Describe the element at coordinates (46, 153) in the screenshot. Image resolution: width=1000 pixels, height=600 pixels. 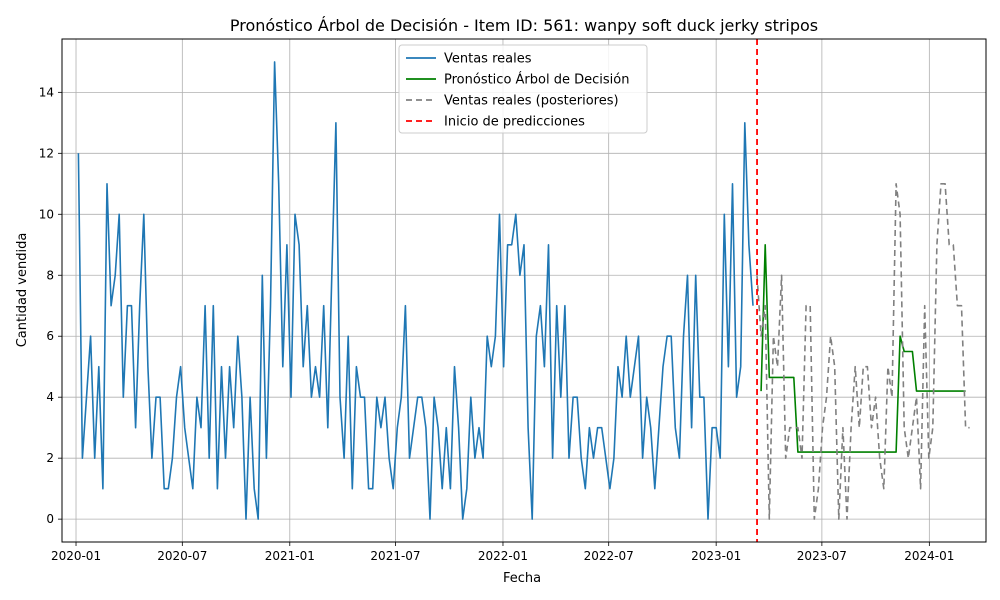
I see `y-tick-label: 12` at that location.